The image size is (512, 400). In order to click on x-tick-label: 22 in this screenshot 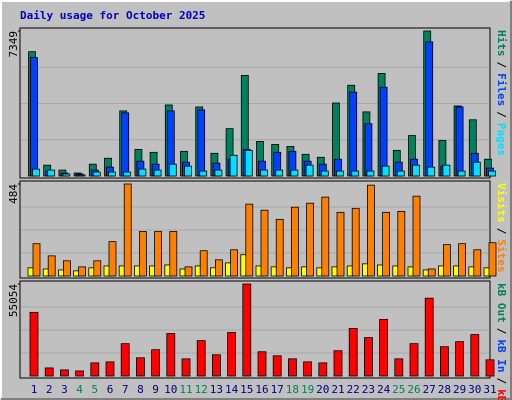, I will do `click(353, 389)`.